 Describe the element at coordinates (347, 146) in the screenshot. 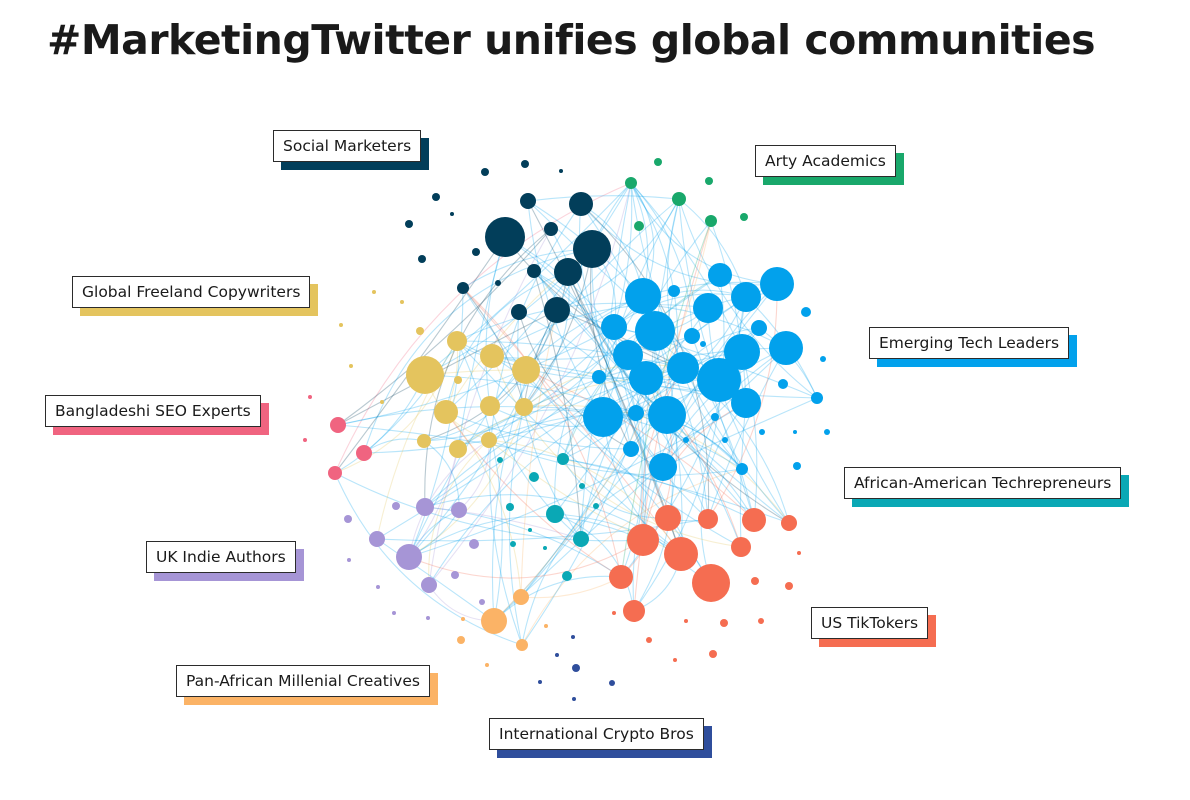

I see `label-text: Social Marketers` at that location.